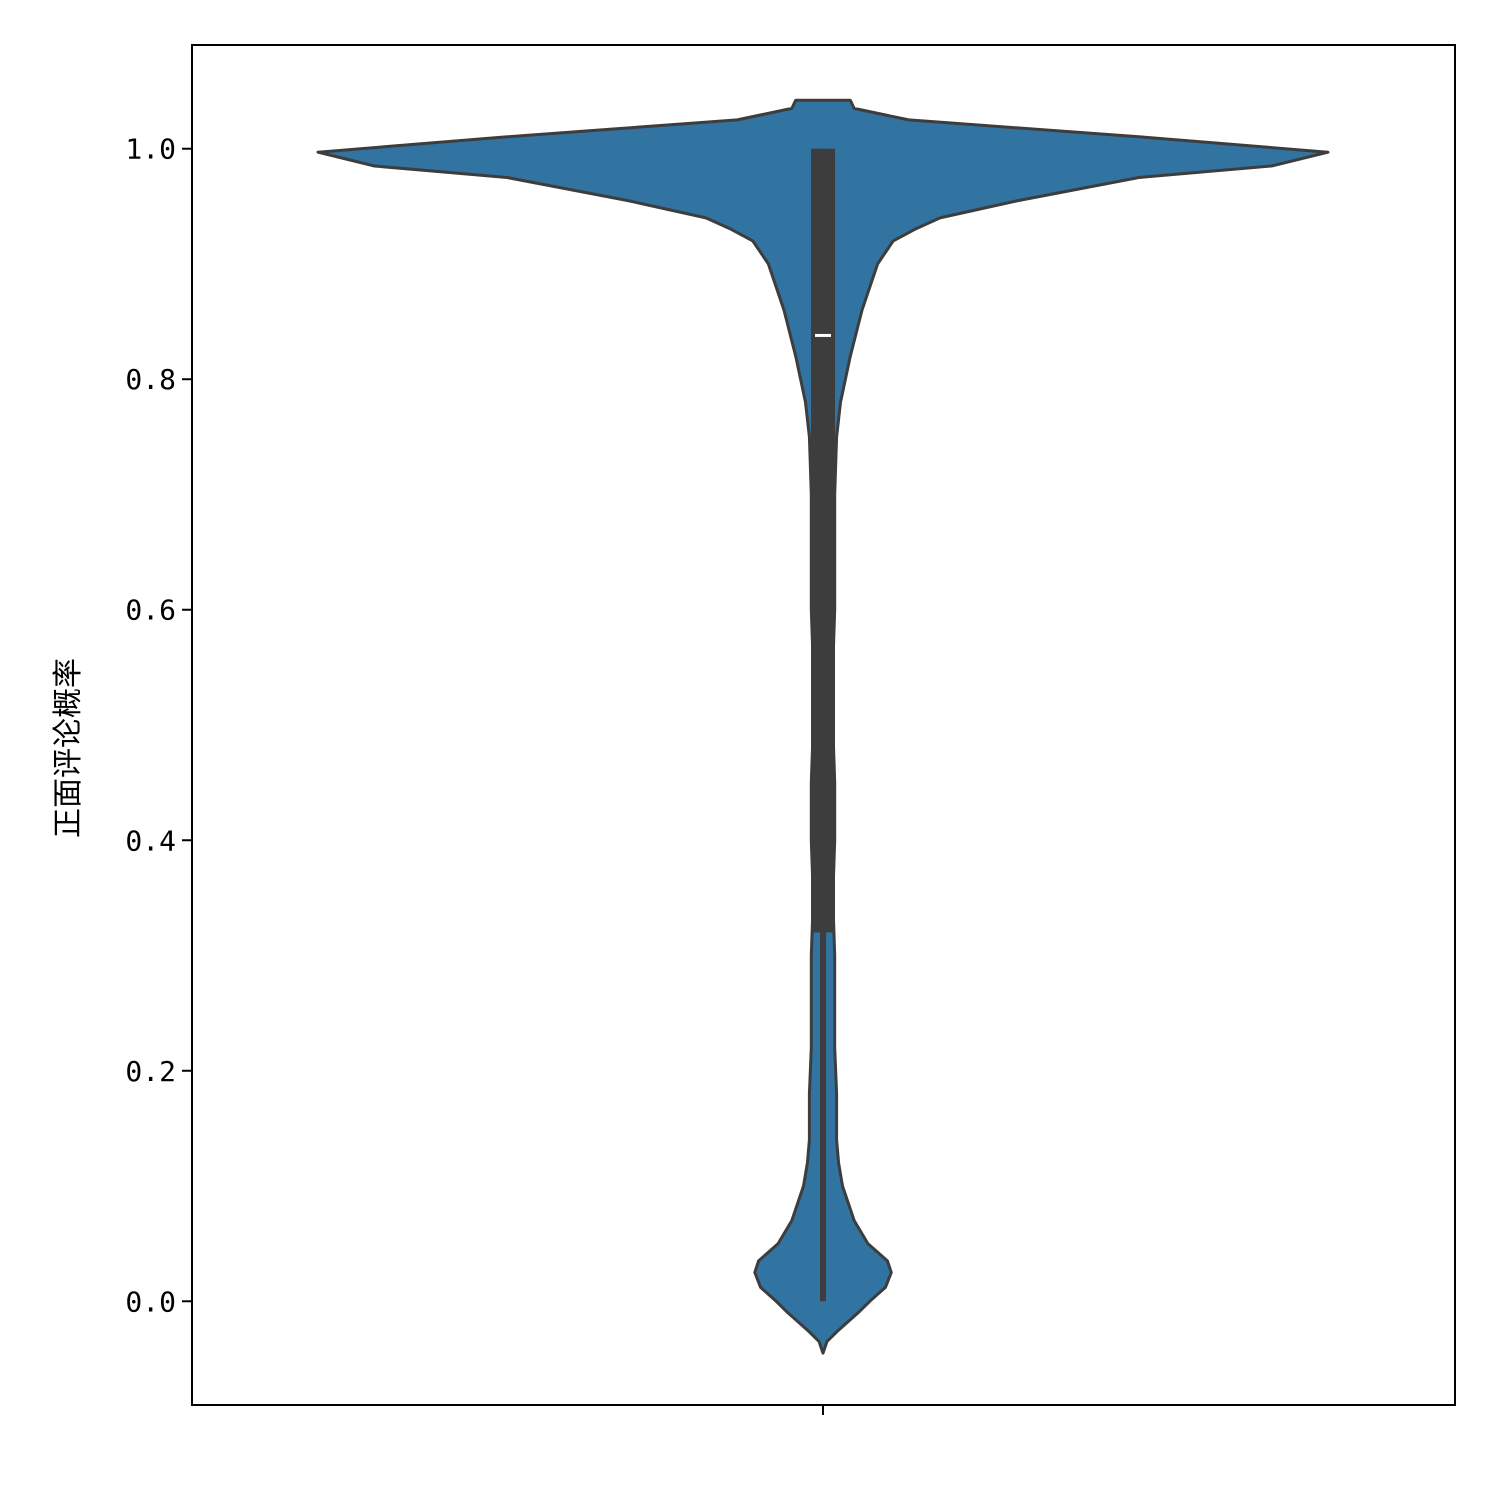 The image size is (1500, 1504). What do you see at coordinates (150, 1071) in the screenshot?
I see `y-tick-label: 0.2` at bounding box center [150, 1071].